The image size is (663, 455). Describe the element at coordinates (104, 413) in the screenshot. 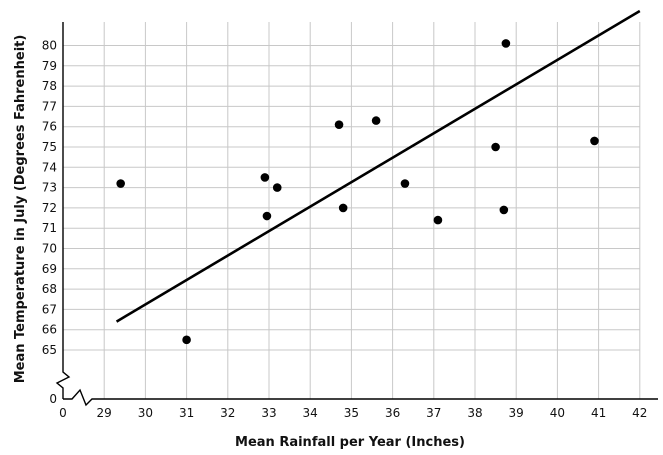

I see `x-tick-label: 29` at that location.